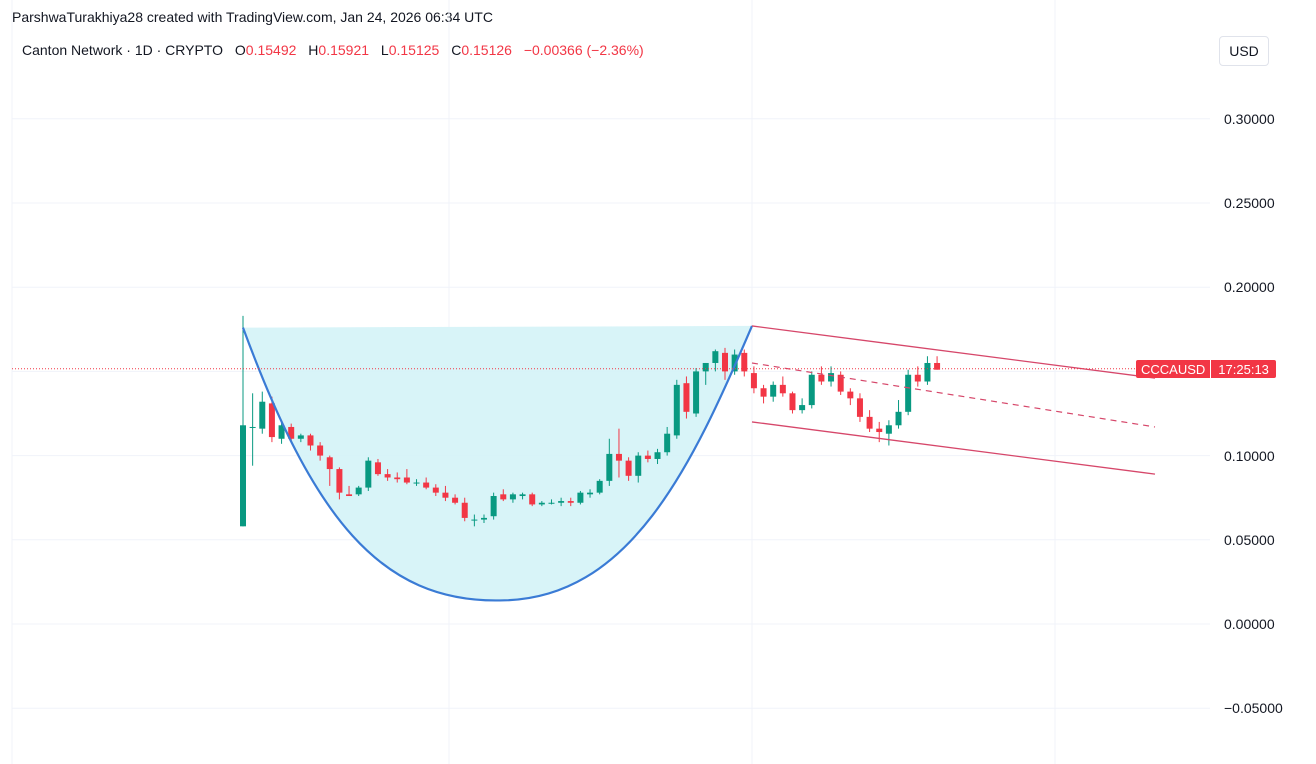 The image size is (1316, 764). I want to click on price-tick-label: −0.05000, so click(1253, 708).